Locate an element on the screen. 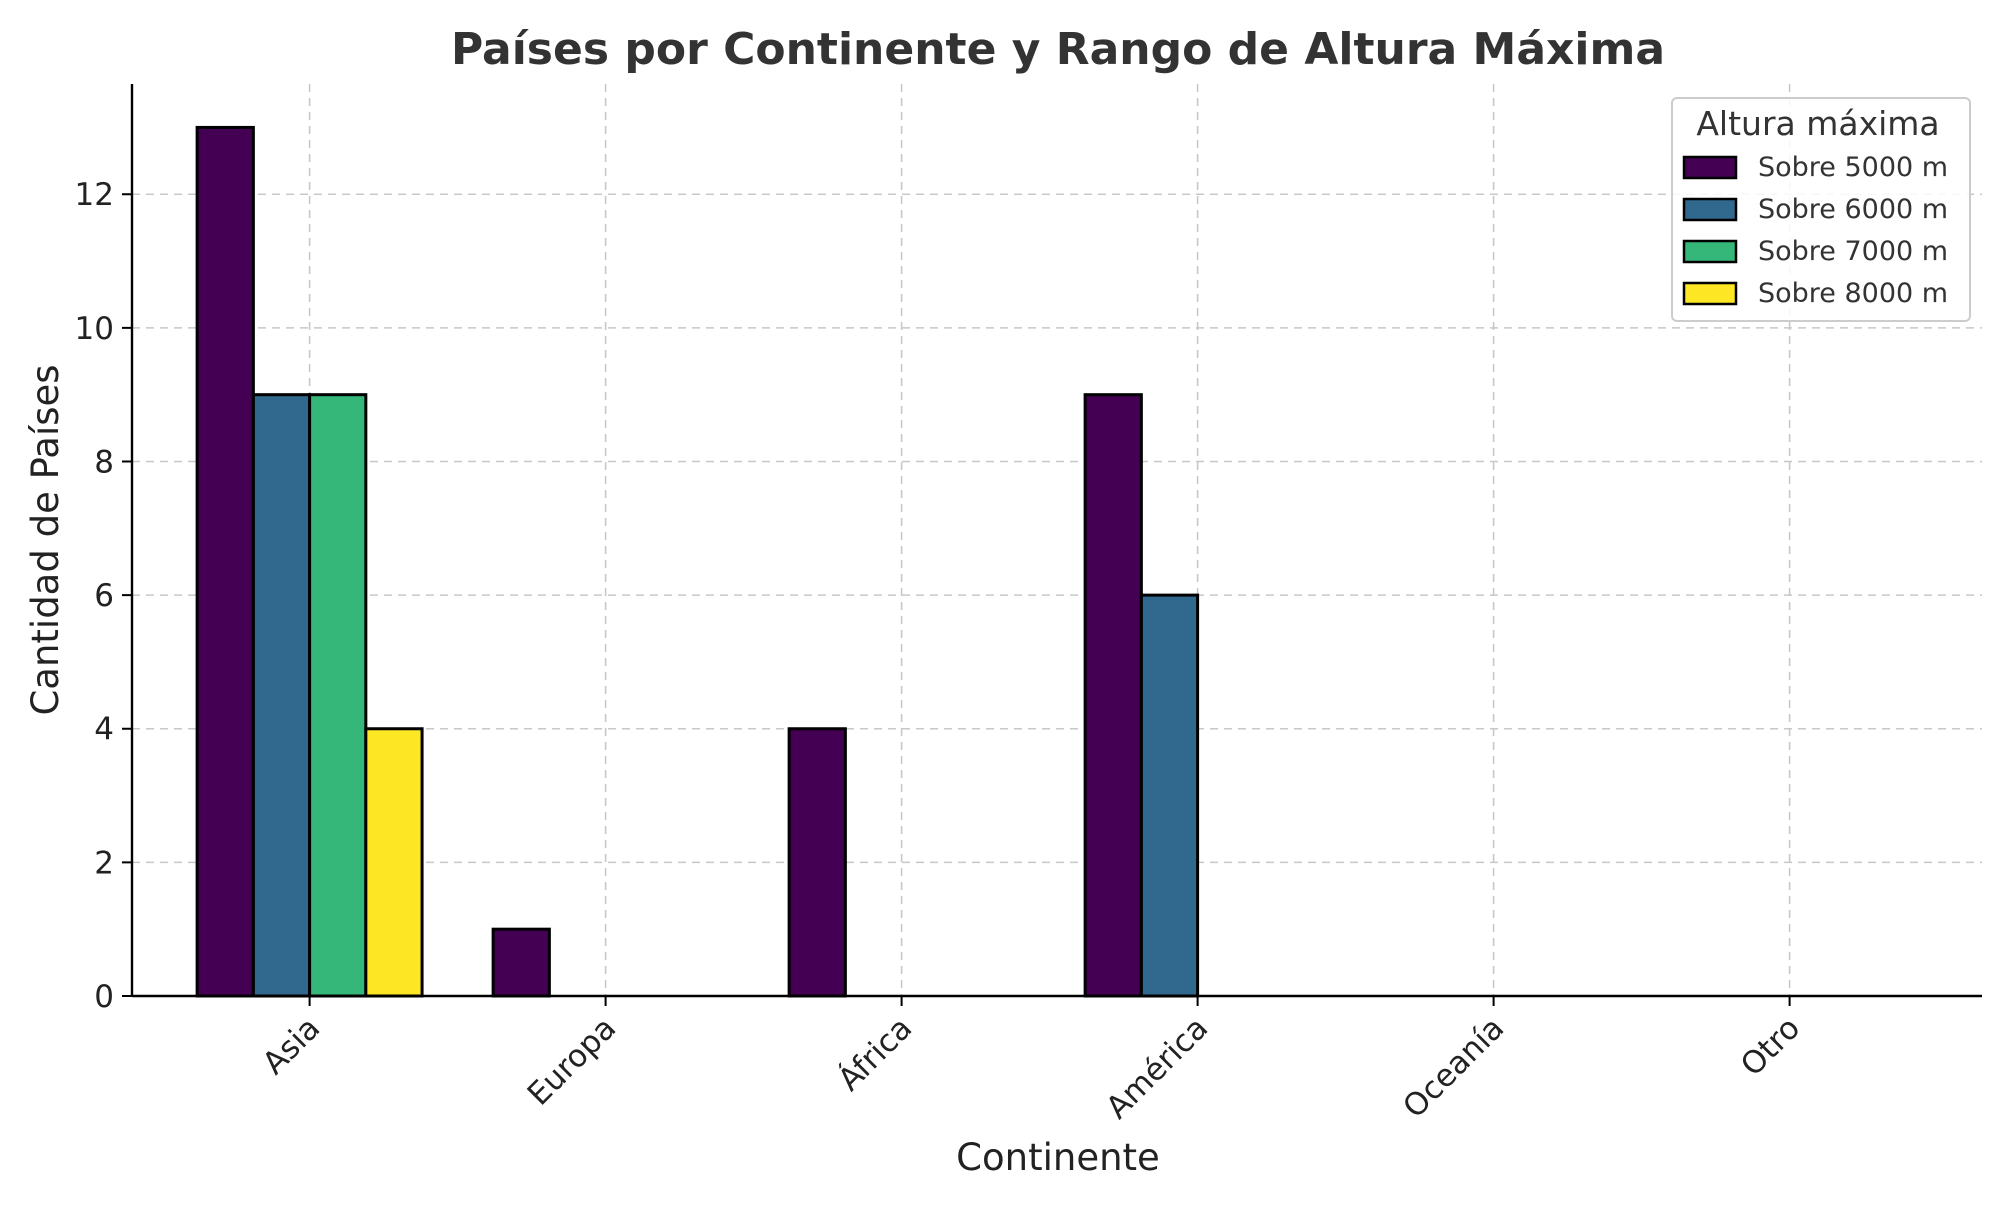  legend-label: Sobre 5000 m is located at coordinates (1853, 167).